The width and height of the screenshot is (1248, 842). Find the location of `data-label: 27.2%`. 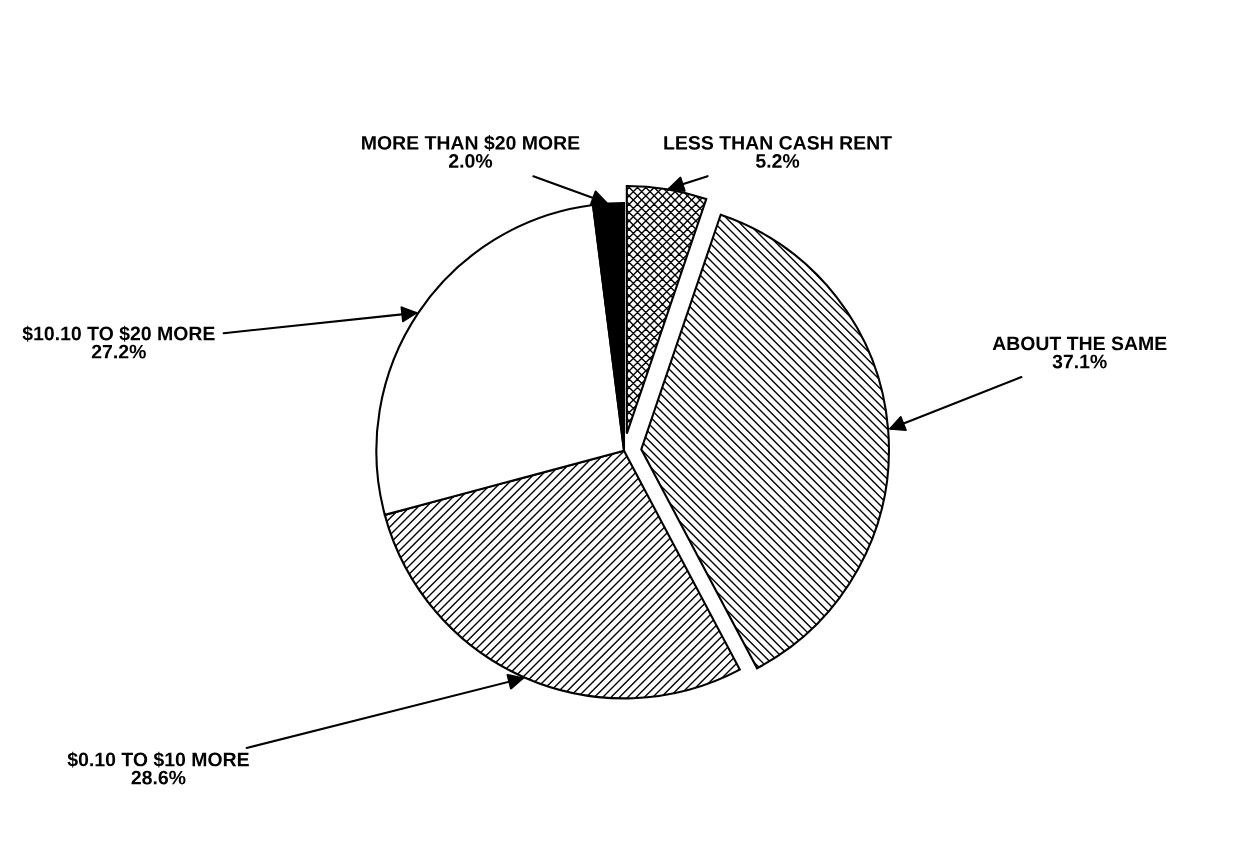

data-label: 27.2% is located at coordinates (118, 351).